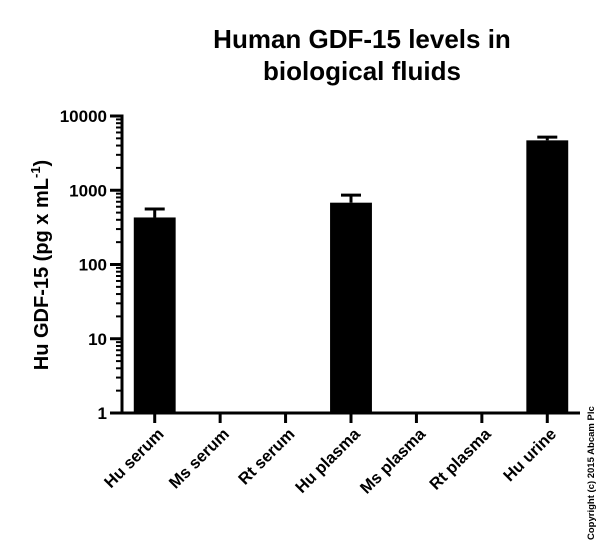  I want to click on y-axis: 1 10 100 1000 10000, so click(92, 265).